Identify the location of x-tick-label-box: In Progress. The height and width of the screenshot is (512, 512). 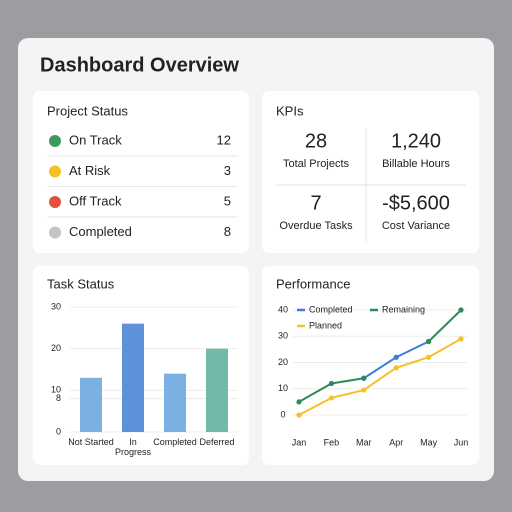
(132, 447).